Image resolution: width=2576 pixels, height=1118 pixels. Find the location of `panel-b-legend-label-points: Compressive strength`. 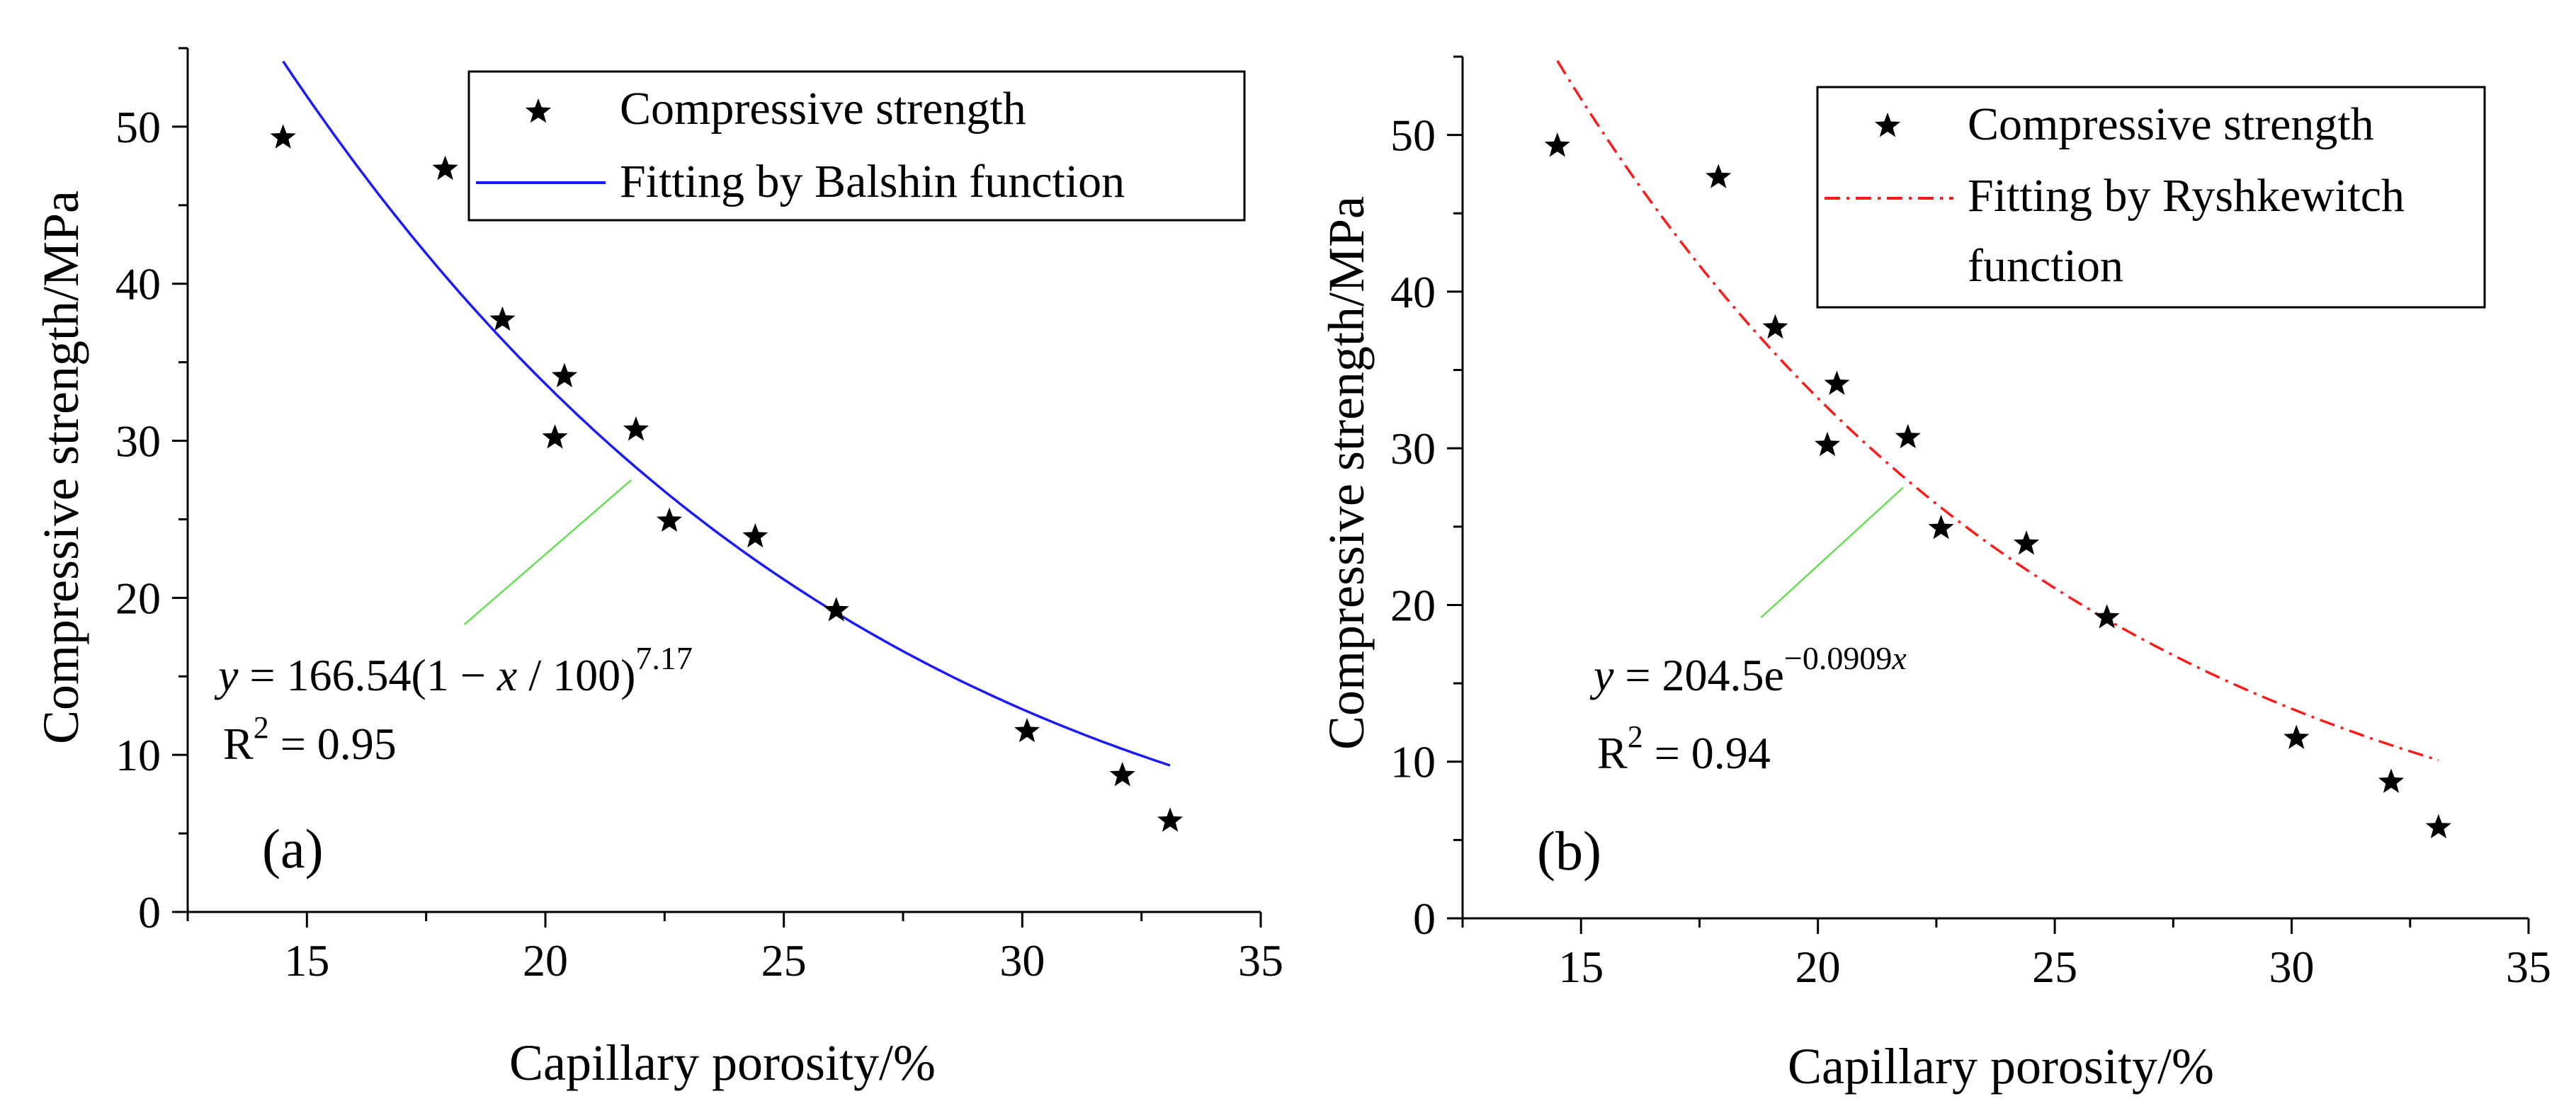

panel-b-legend-label-points: Compressive strength is located at coordinates (2171, 124).